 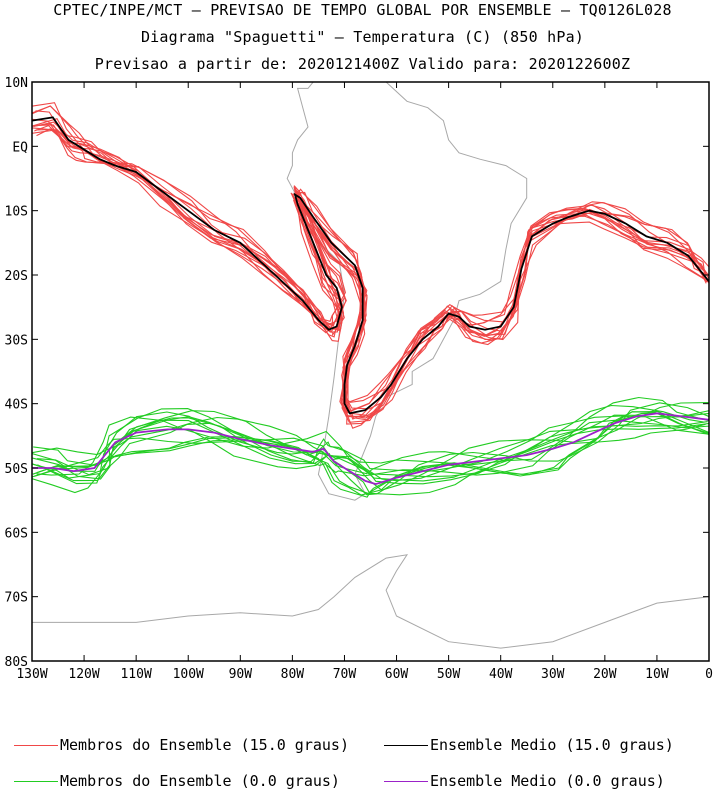 I want to click on x-tick-label: 10W, so click(x=657, y=674).